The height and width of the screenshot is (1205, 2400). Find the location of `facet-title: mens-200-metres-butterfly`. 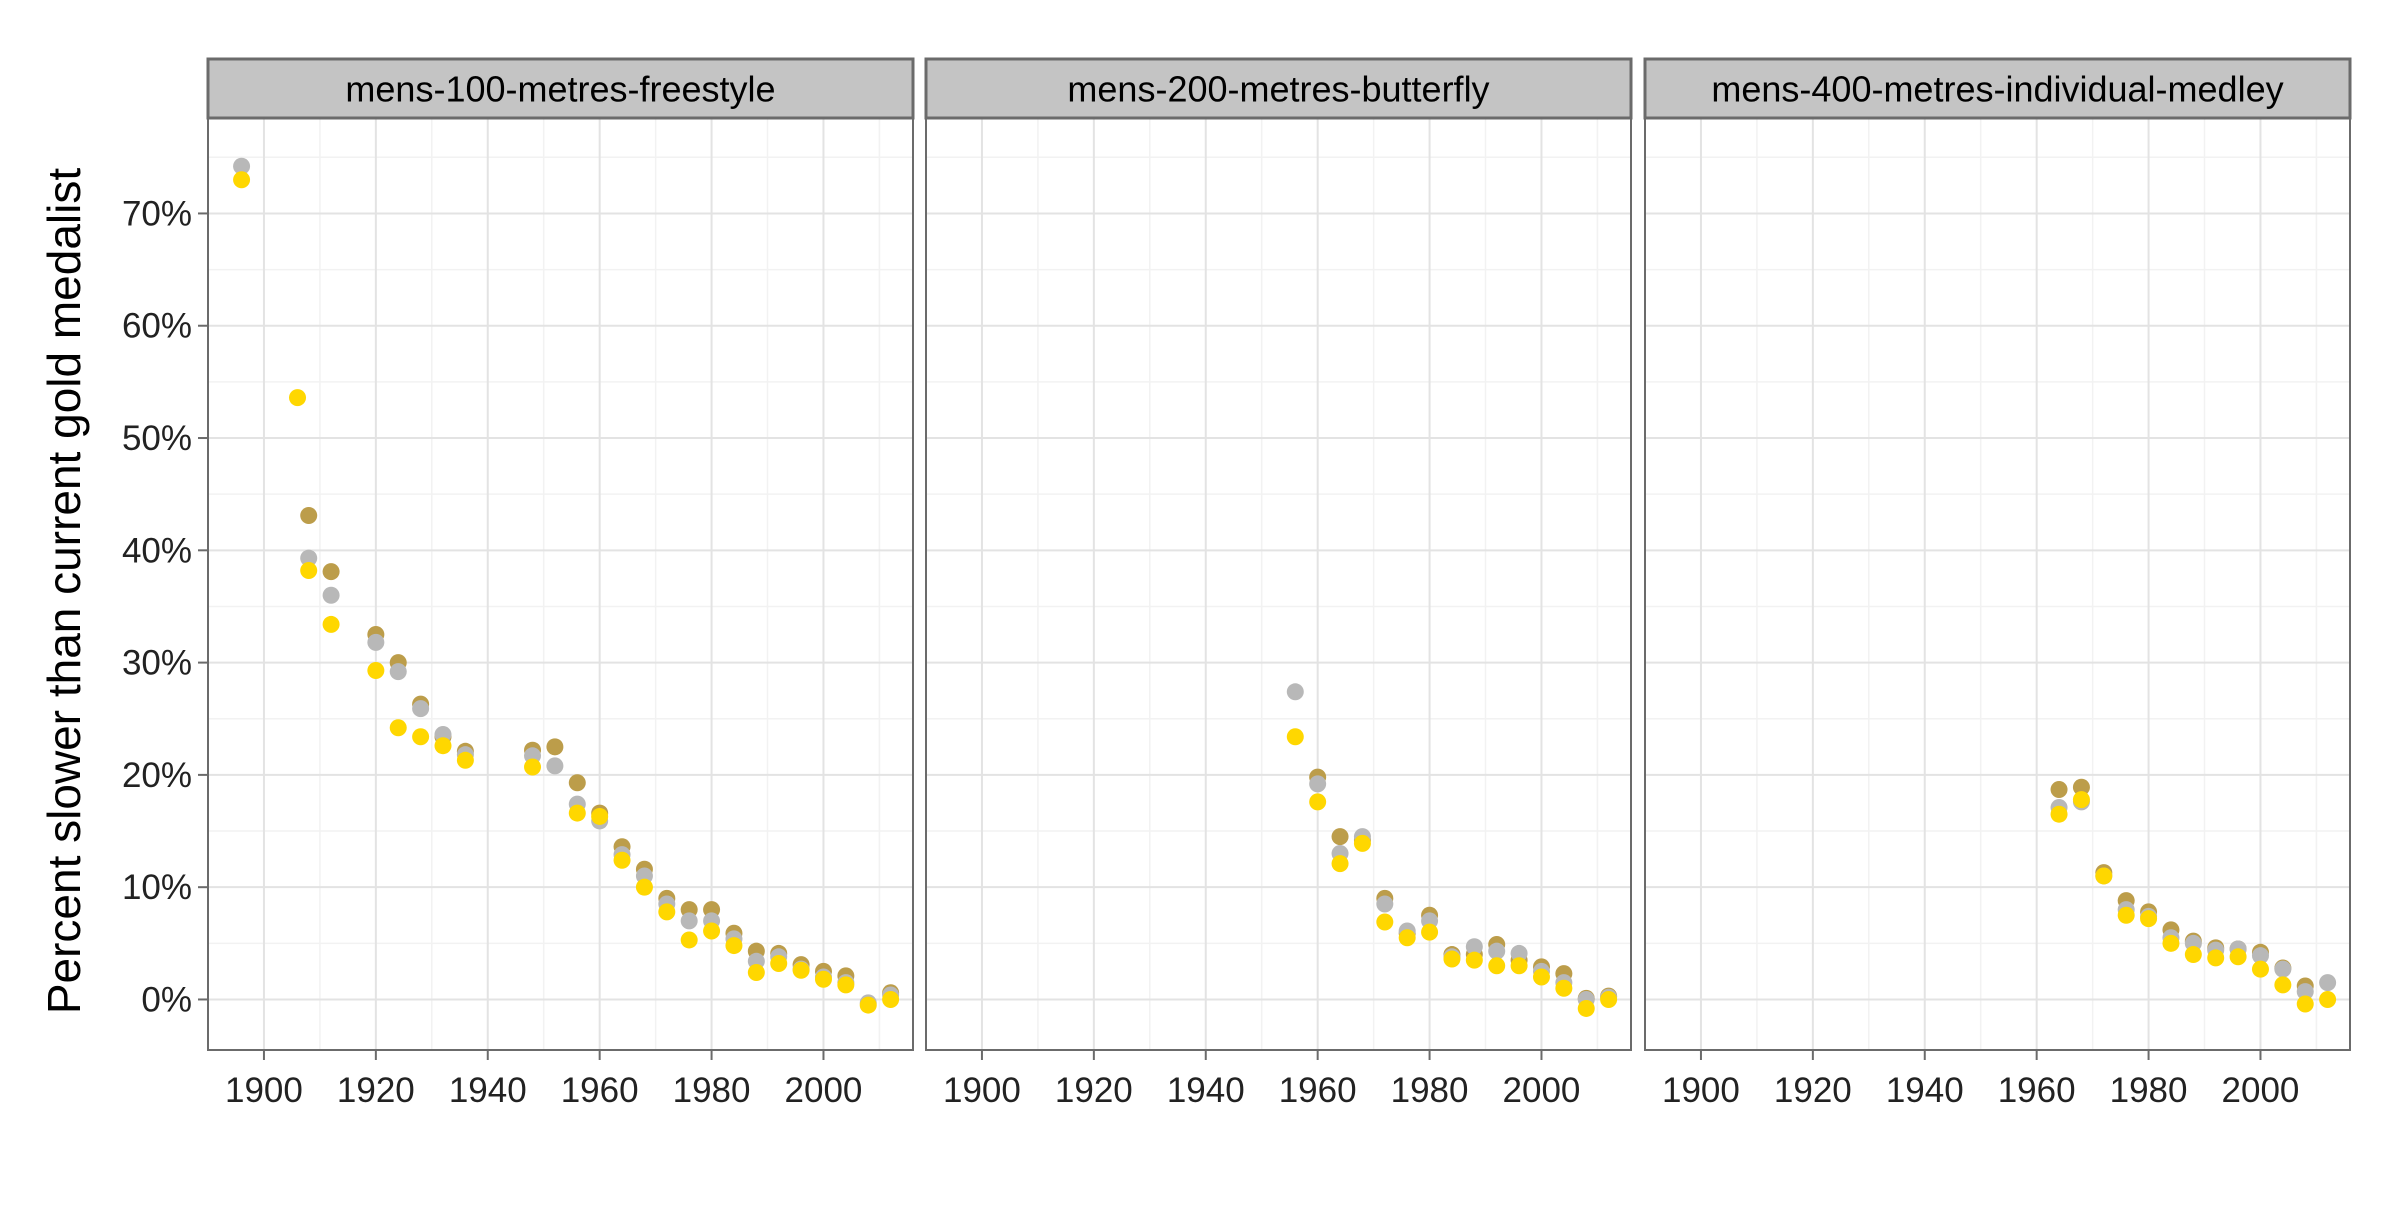

facet-title: mens-200-metres-butterfly is located at coordinates (1278, 89).